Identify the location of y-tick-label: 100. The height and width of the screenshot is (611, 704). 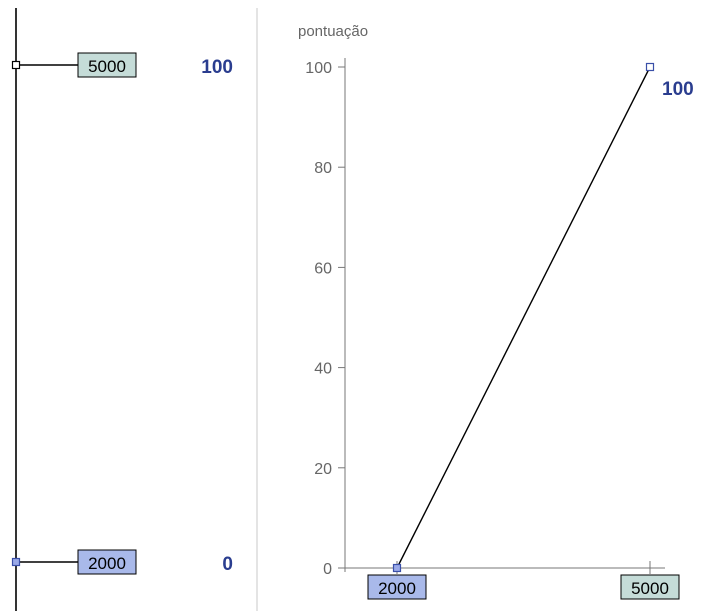
(318, 68).